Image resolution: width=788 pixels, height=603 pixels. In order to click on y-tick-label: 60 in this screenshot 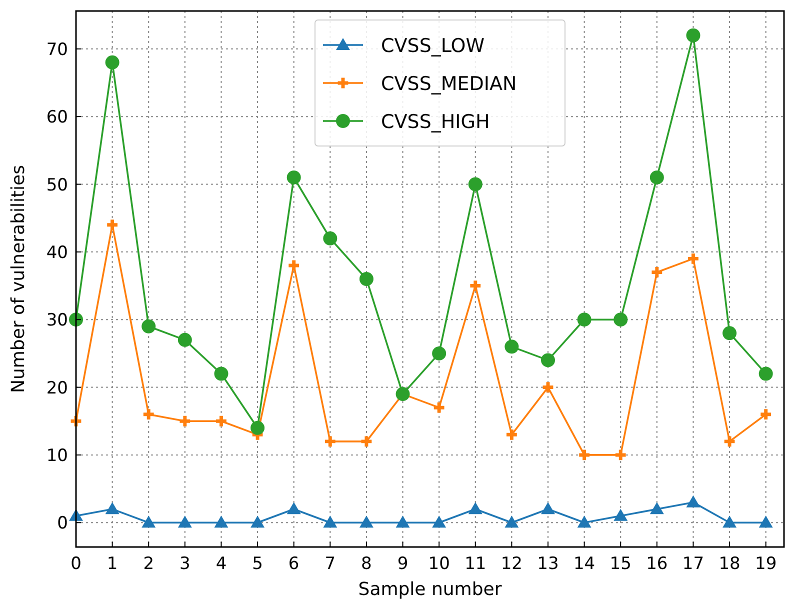, I will do `click(57, 118)`.